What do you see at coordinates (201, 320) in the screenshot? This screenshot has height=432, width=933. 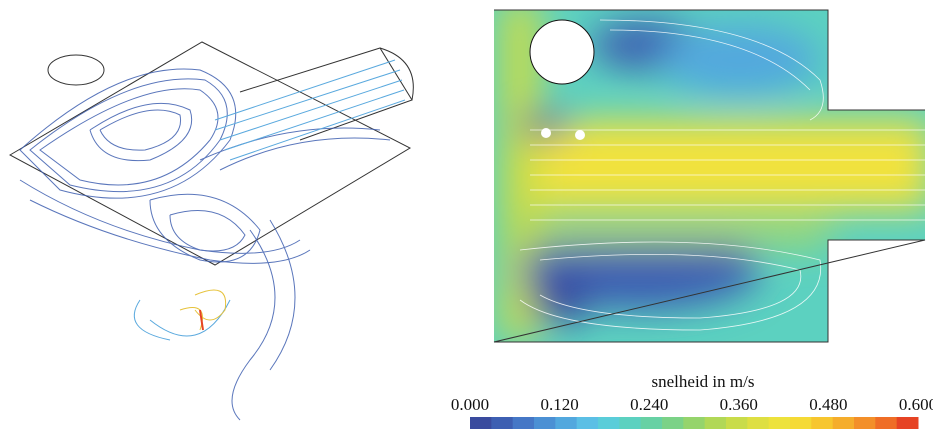 I see `streamlines` at bounding box center [201, 320].